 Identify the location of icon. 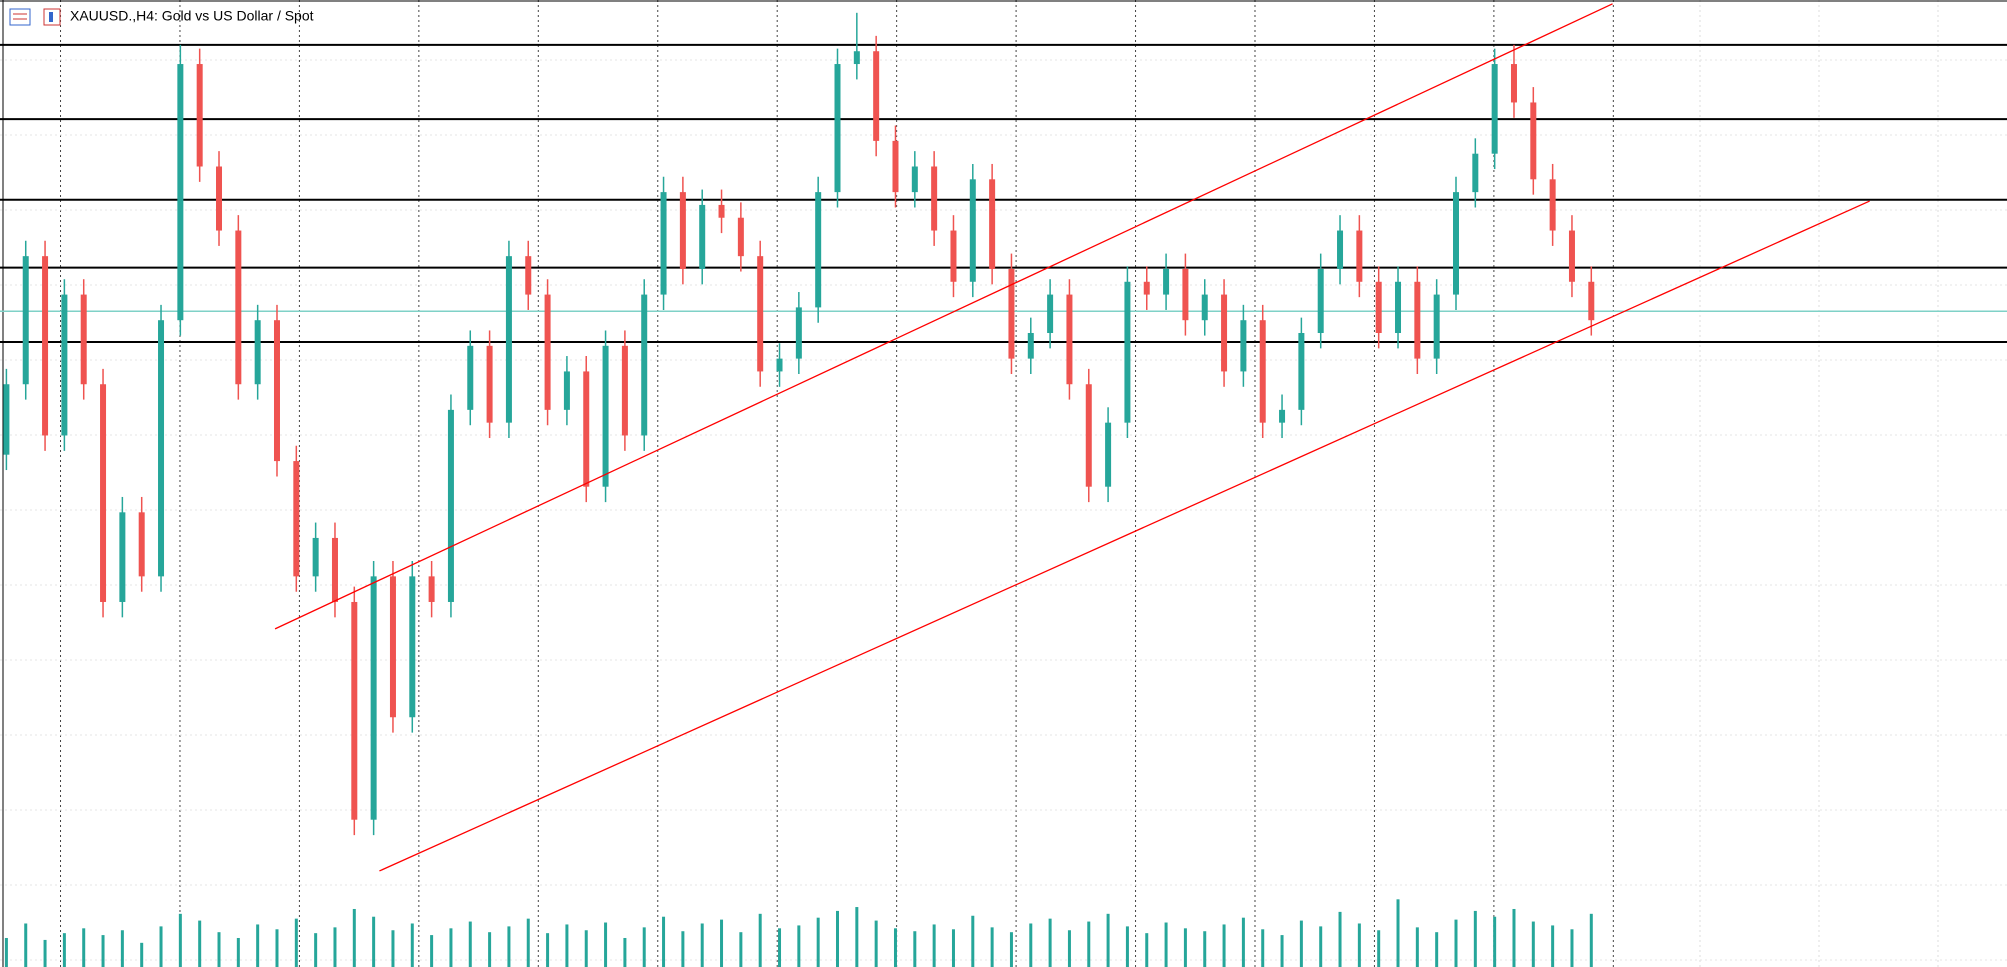
(20, 17).